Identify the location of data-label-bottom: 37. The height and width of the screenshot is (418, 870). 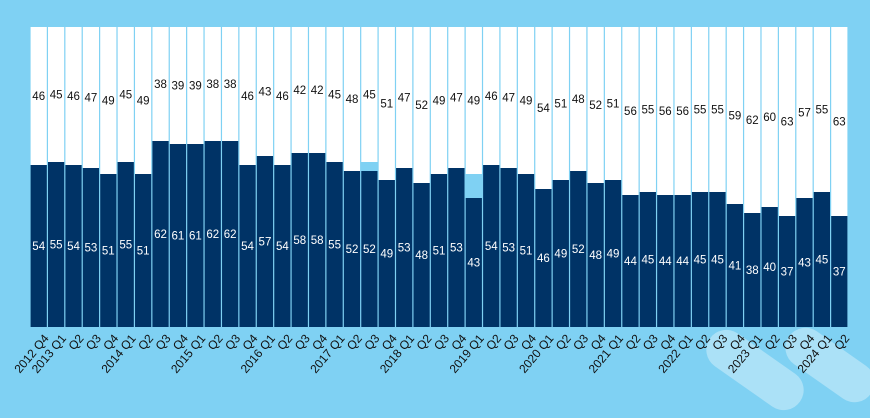
(839, 273).